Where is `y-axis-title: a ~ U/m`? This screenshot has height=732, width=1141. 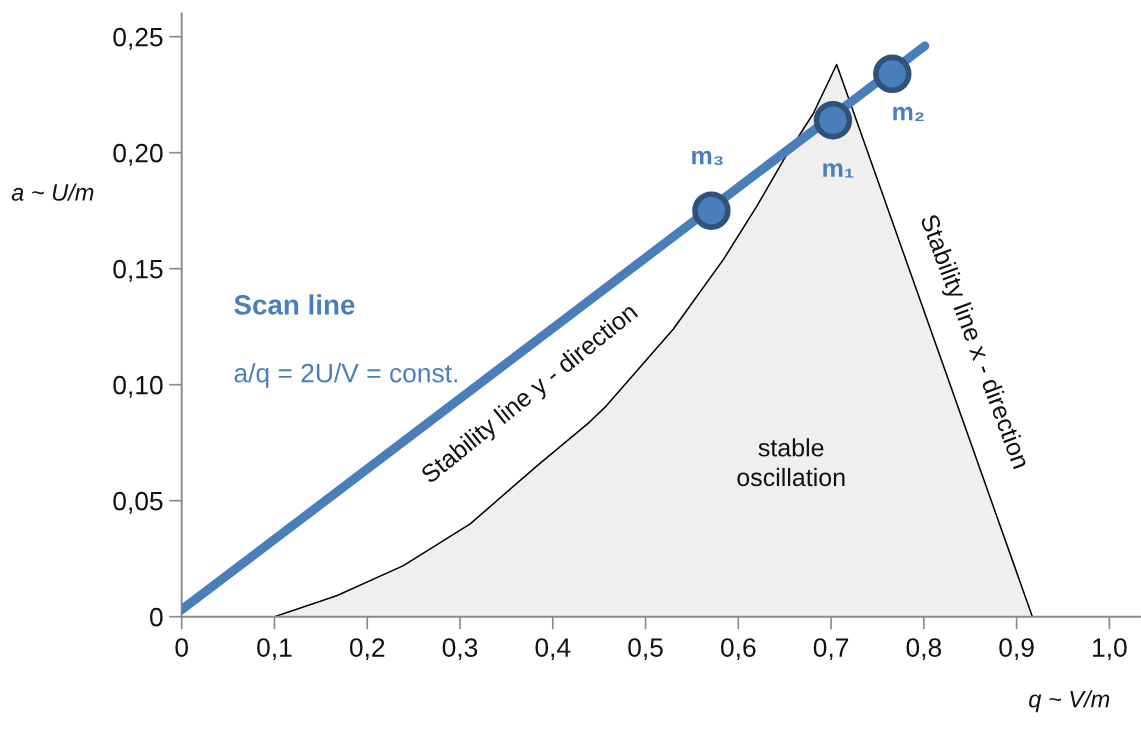 y-axis-title: a ~ U/m is located at coordinates (52, 192).